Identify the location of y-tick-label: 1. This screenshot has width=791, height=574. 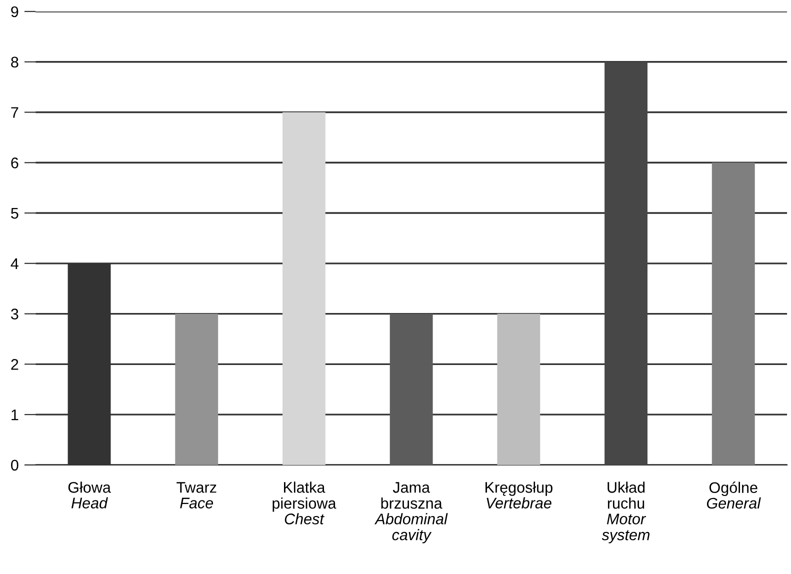
(15, 415).